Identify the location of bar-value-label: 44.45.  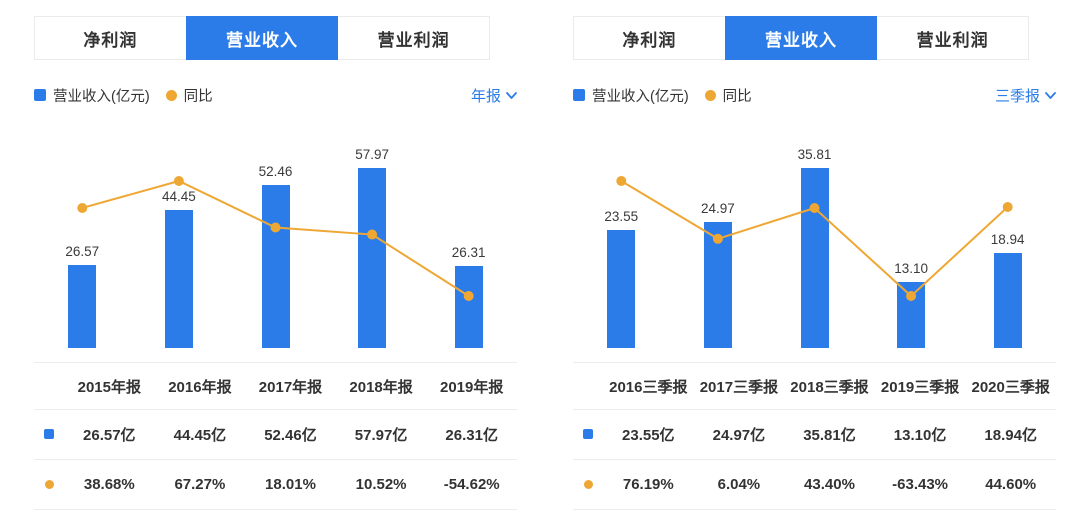
(178, 196).